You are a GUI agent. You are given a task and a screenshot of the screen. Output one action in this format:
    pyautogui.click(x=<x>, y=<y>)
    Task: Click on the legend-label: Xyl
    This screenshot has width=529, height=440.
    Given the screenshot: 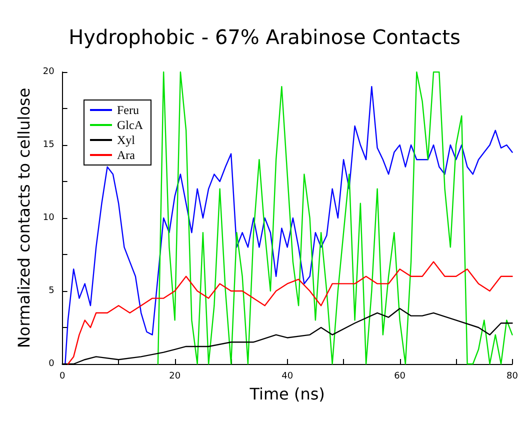 What is the action you would take?
    pyautogui.click(x=126, y=140)
    